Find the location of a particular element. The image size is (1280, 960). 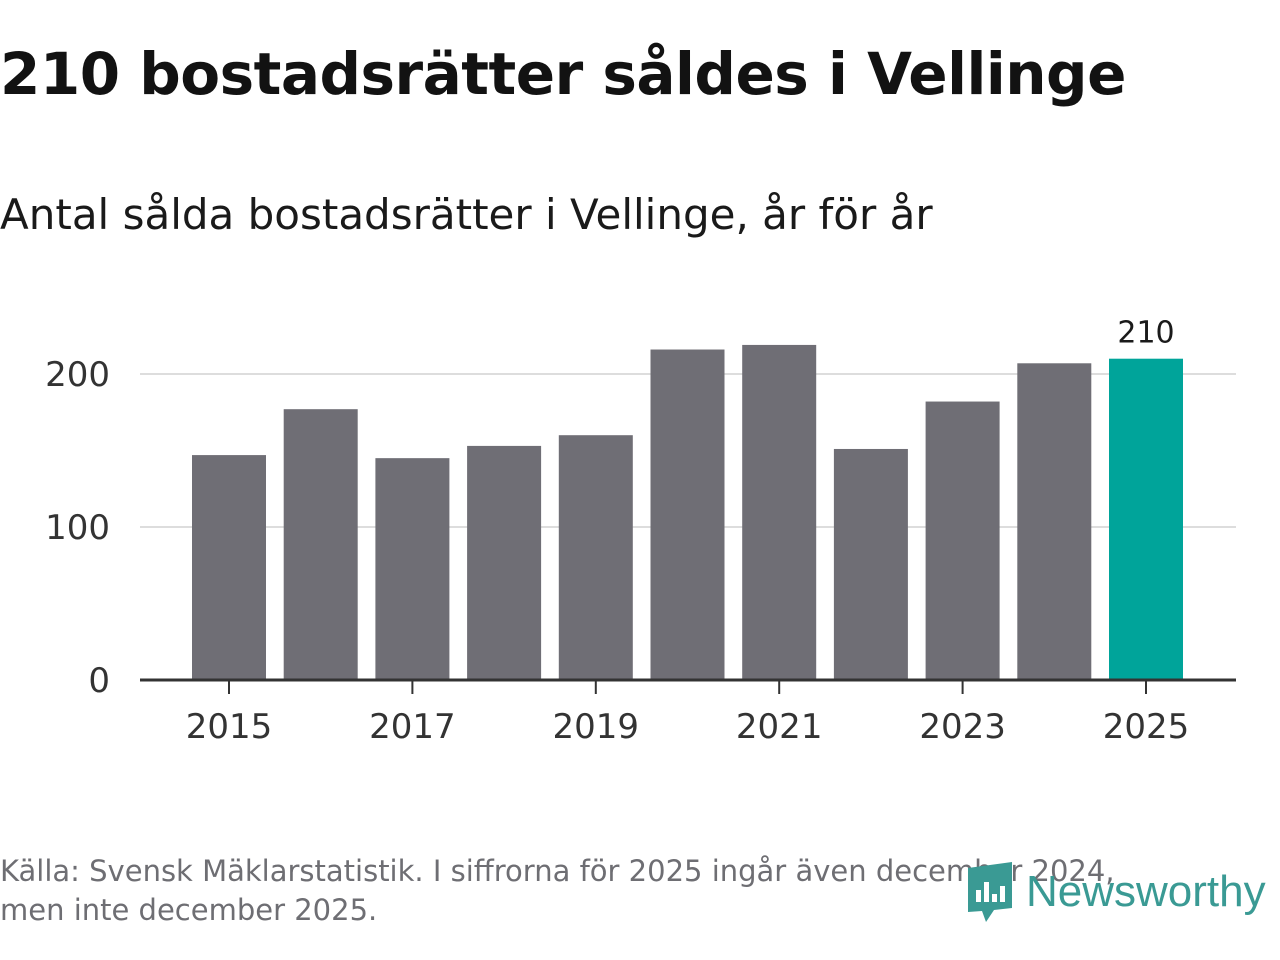

brand-name: Newsworthy is located at coordinates (1146, 891).